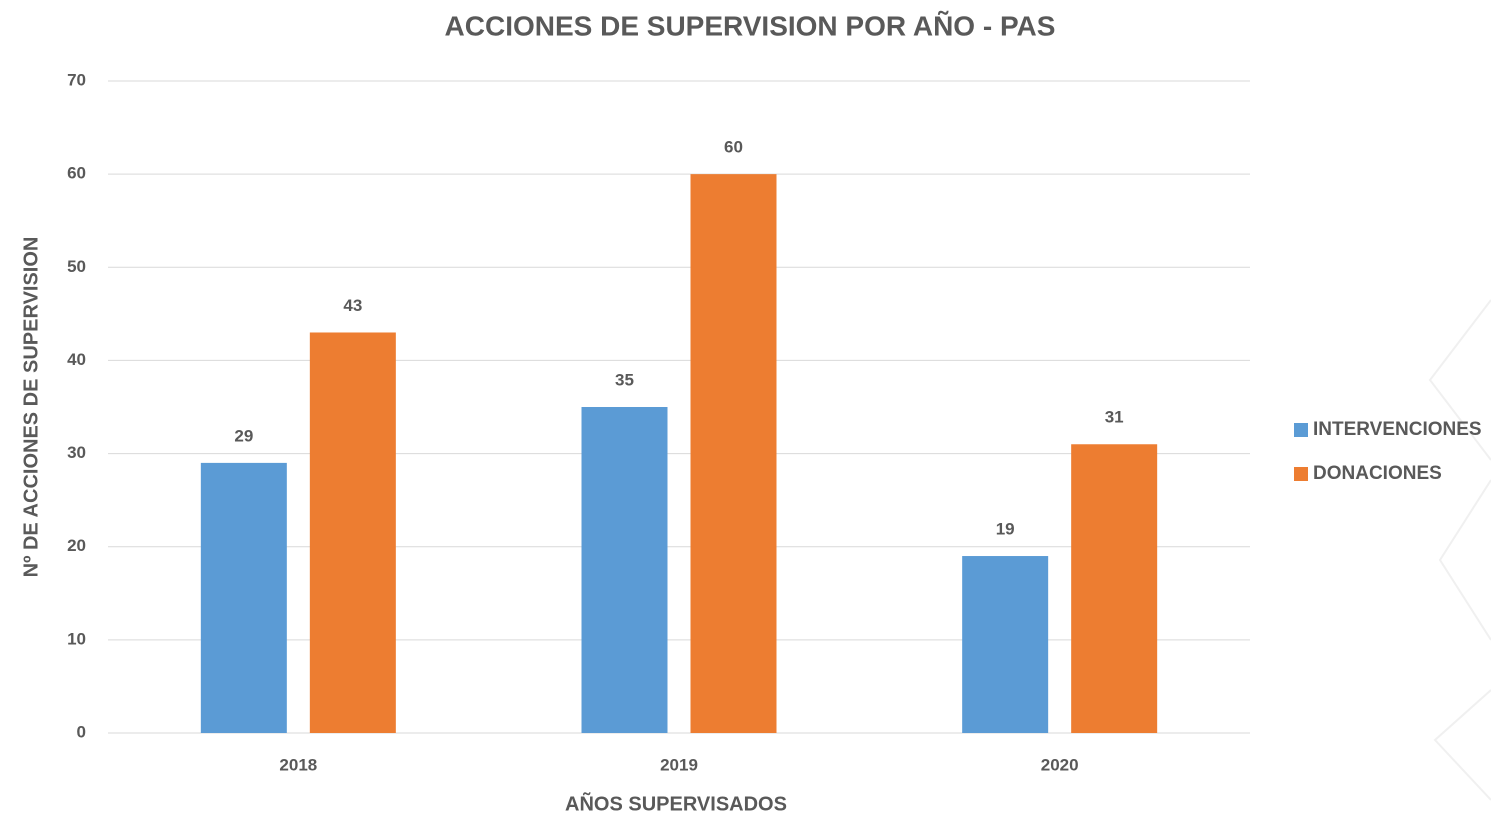  What do you see at coordinates (1459, 550) in the screenshot?
I see `background-decoration` at bounding box center [1459, 550].